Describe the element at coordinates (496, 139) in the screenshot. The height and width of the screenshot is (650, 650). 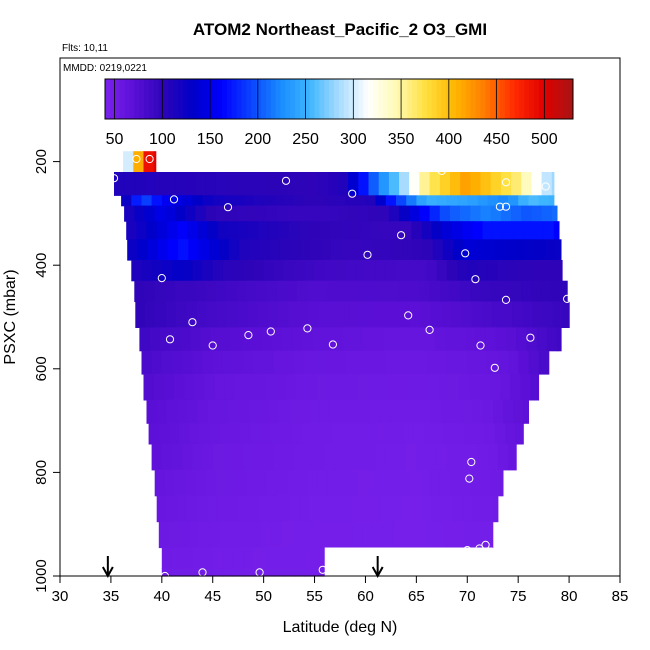
I see `colorbar-tick-label: 450` at that location.